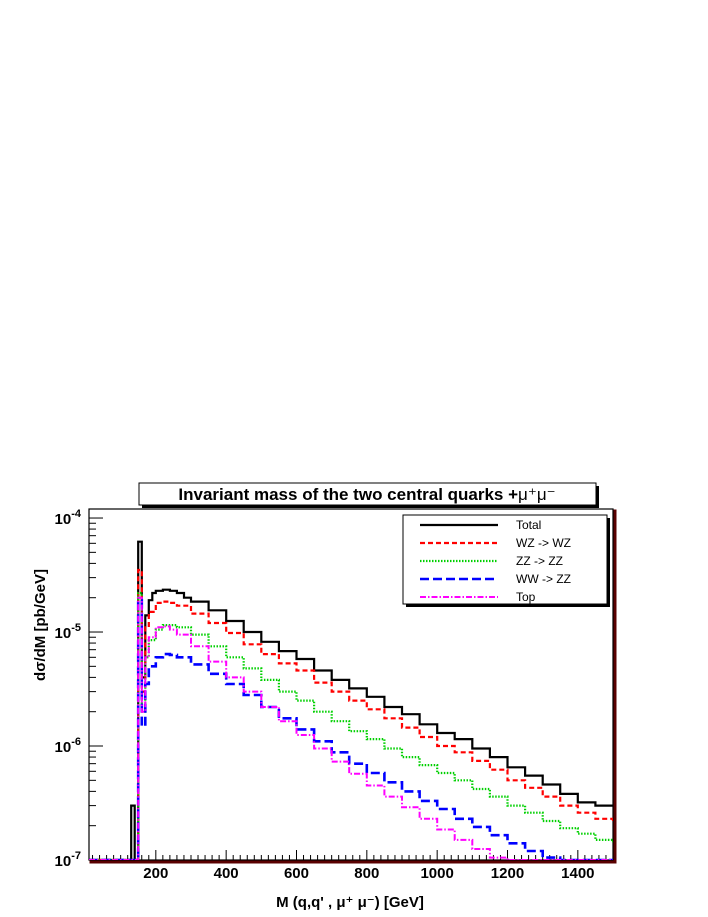  Describe the element at coordinates (507, 873) in the screenshot. I see `x-tick-label: 1200` at that location.